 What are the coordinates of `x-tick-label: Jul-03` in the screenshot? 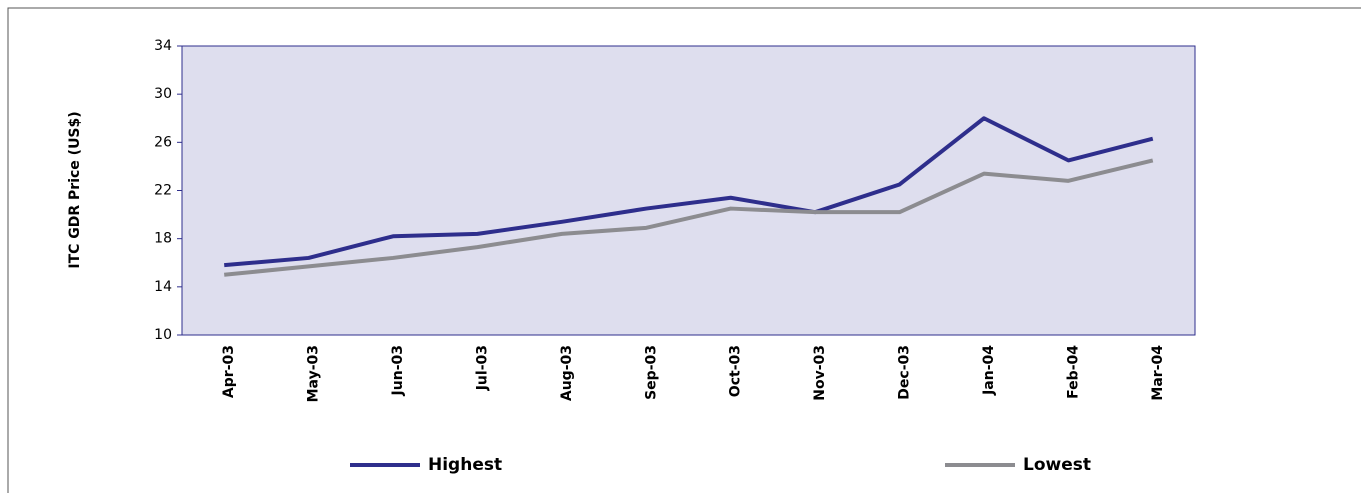 It's located at (482, 368).